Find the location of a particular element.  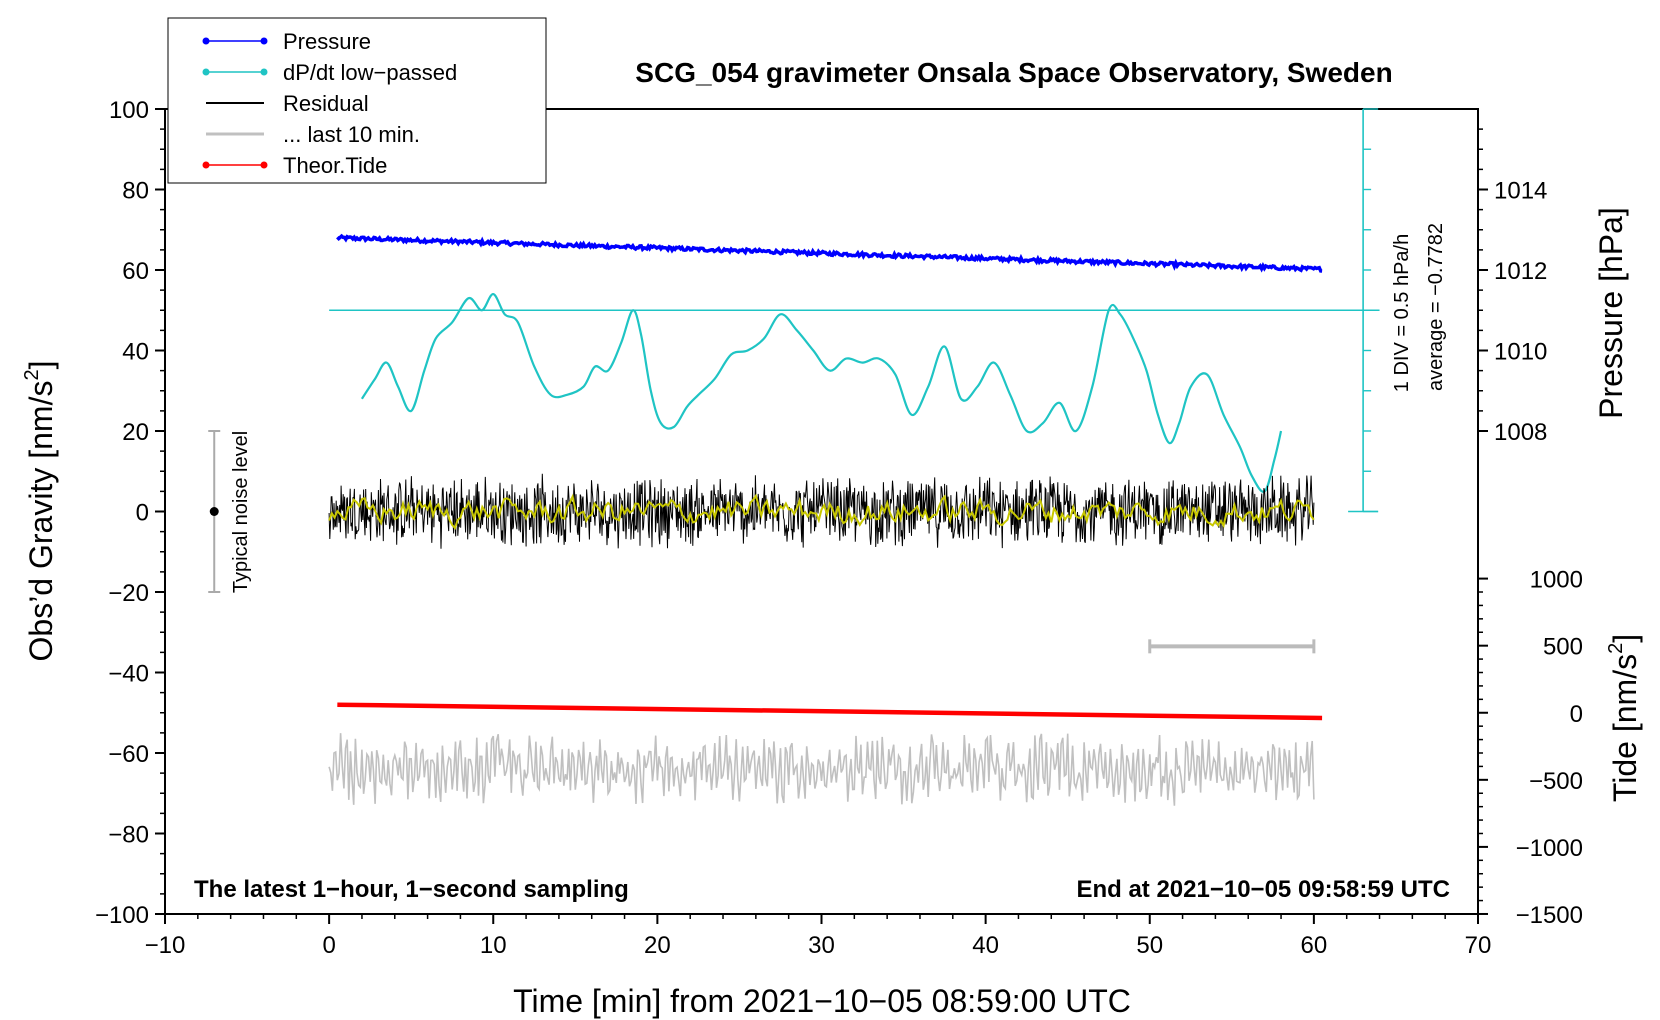

x-tick-label: 50 is located at coordinates (1149, 945).